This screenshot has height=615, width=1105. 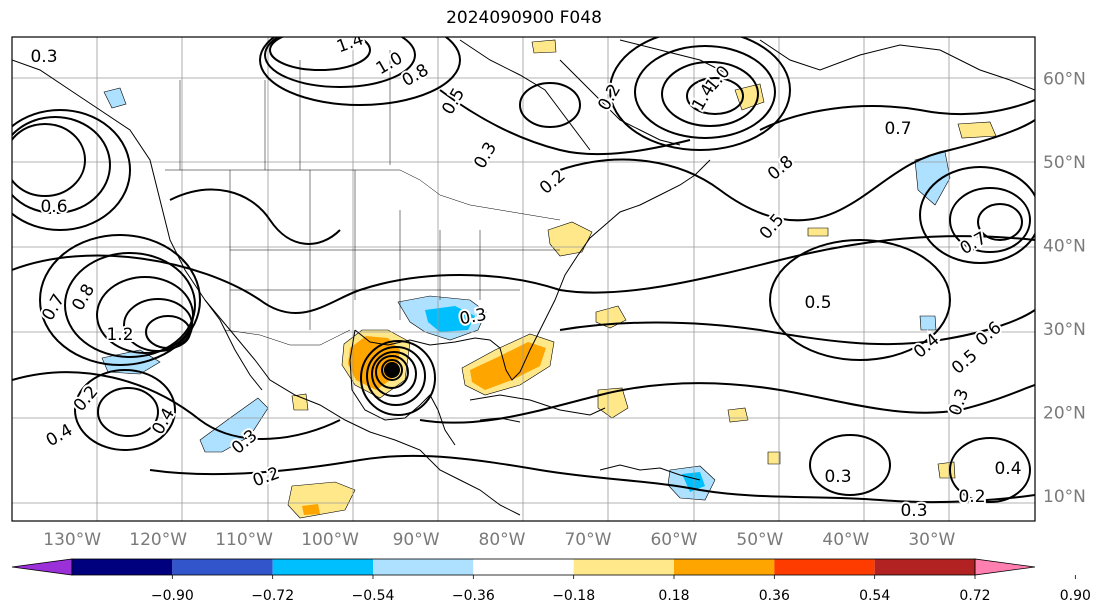 I want to click on colorbar, so click(x=523, y=567).